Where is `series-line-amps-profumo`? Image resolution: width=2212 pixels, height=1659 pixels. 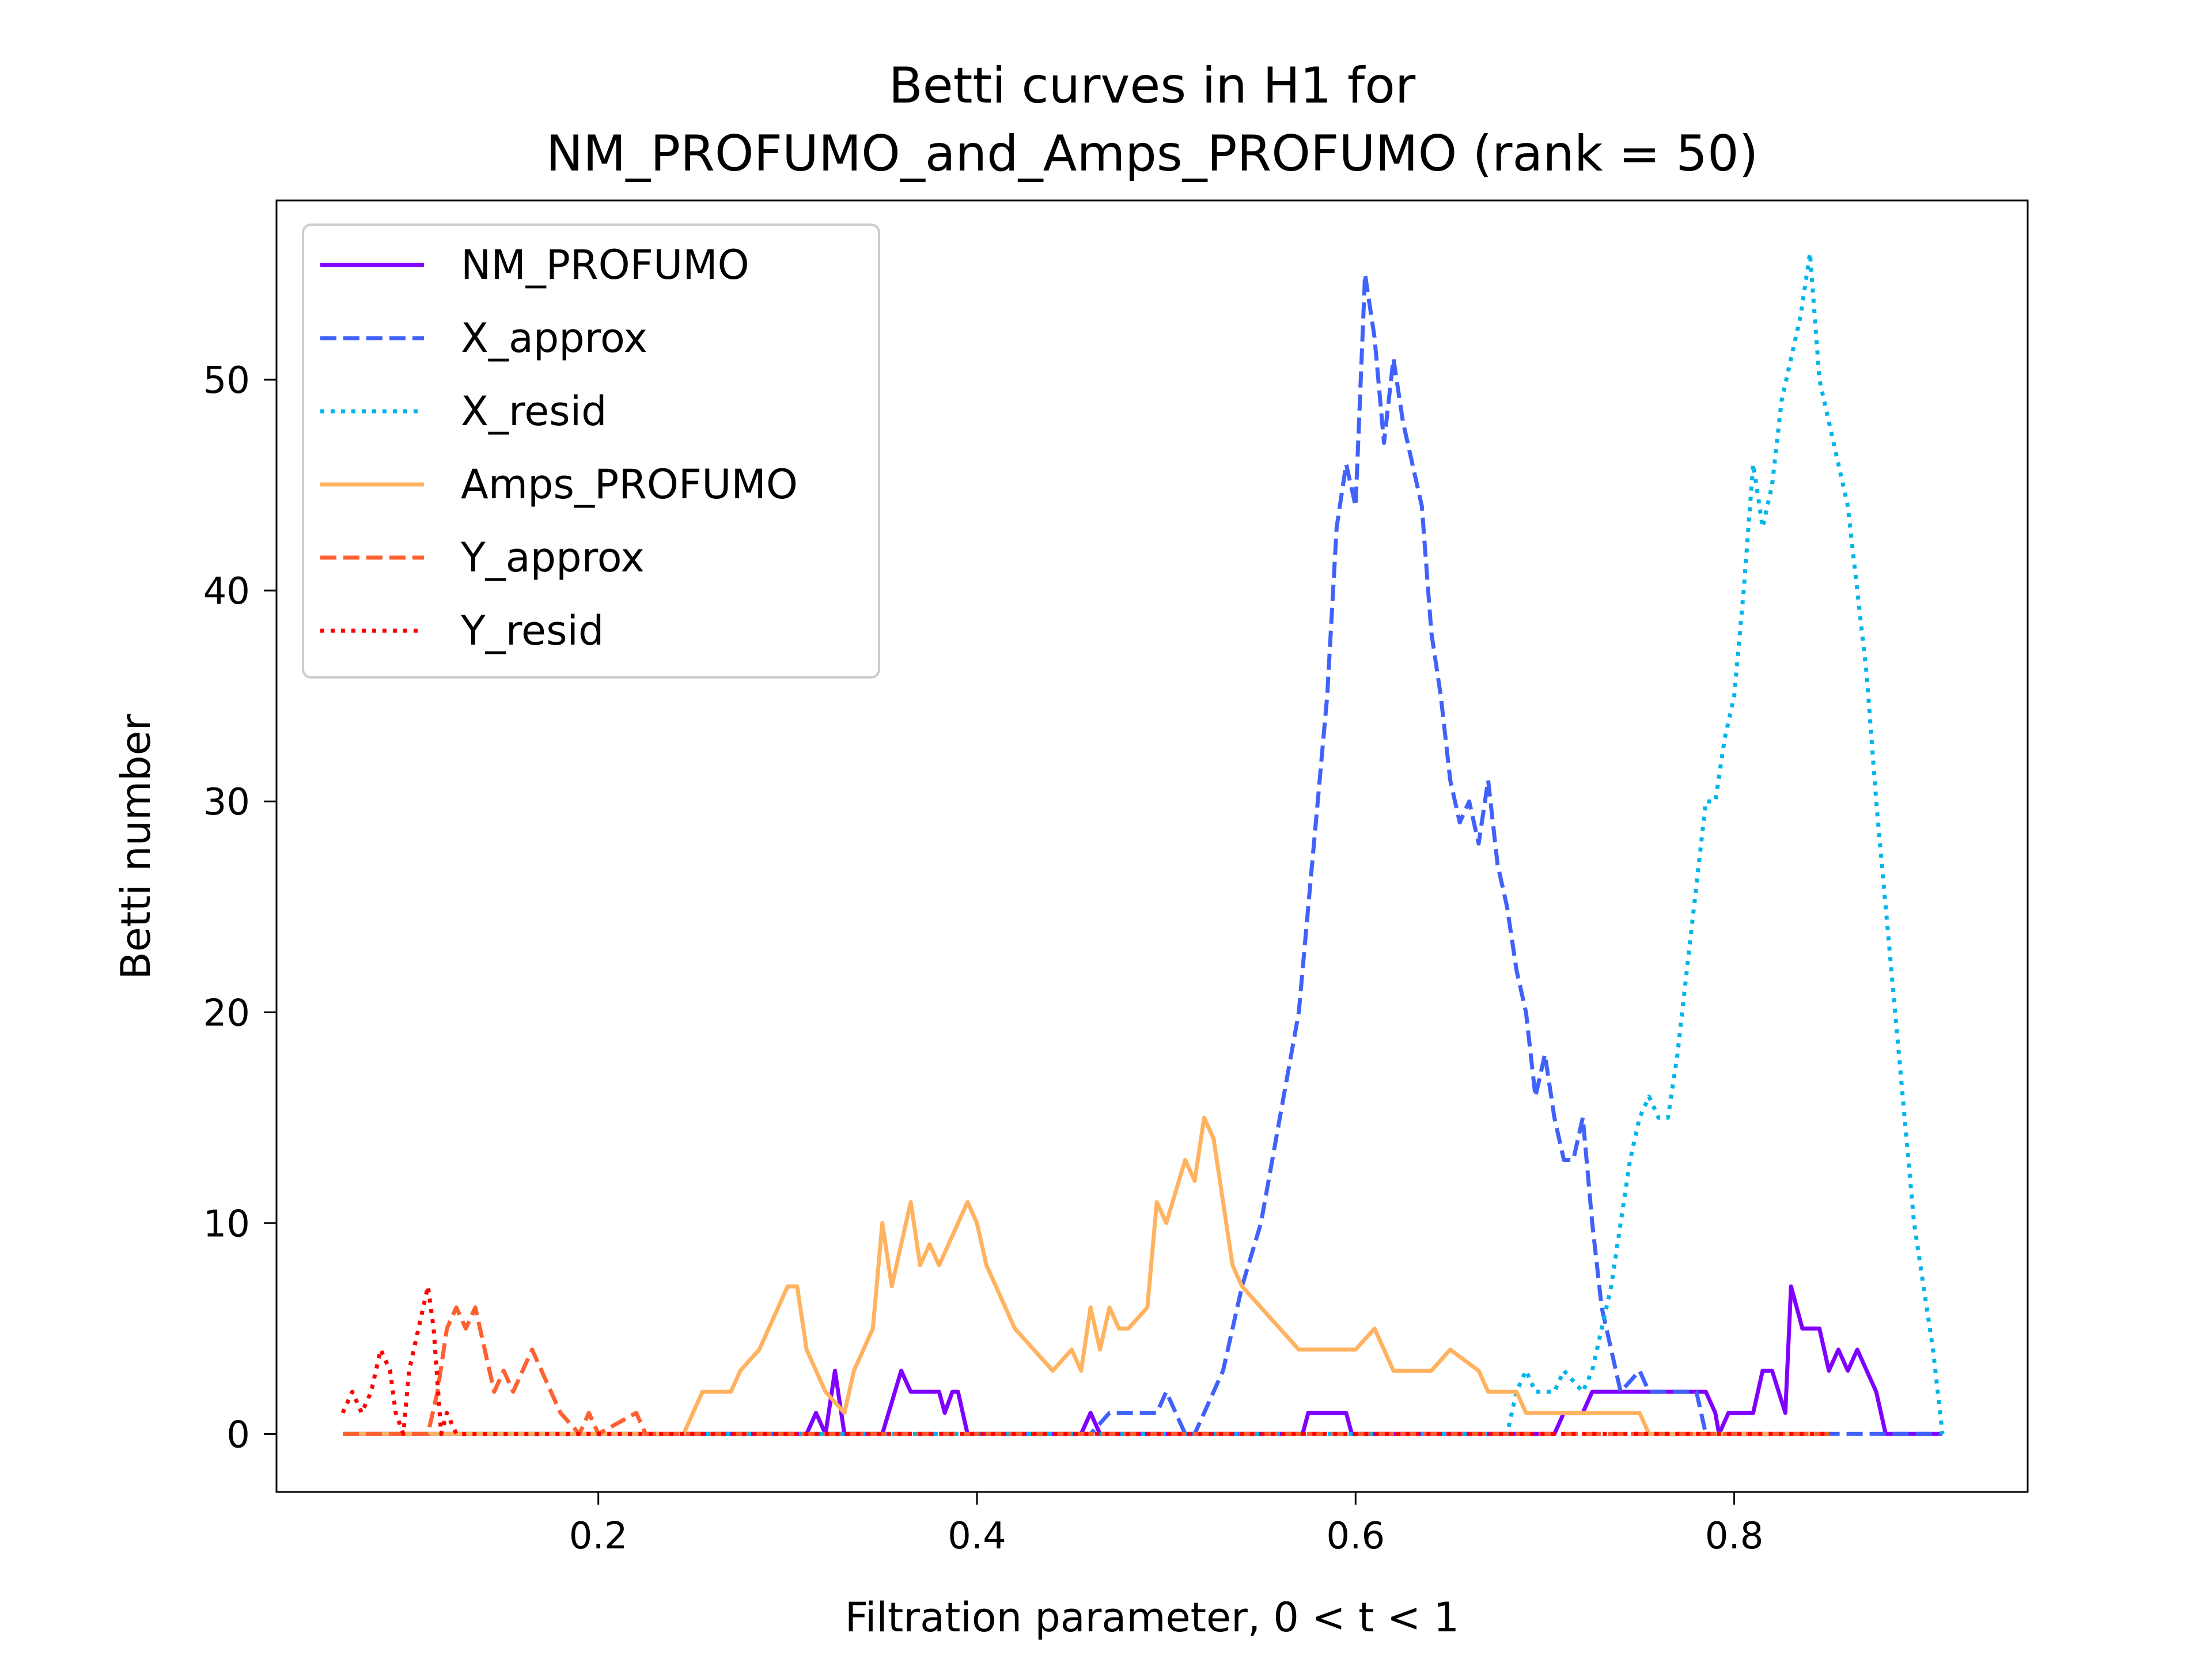 series-line-amps-profumo is located at coordinates (1086, 1275).